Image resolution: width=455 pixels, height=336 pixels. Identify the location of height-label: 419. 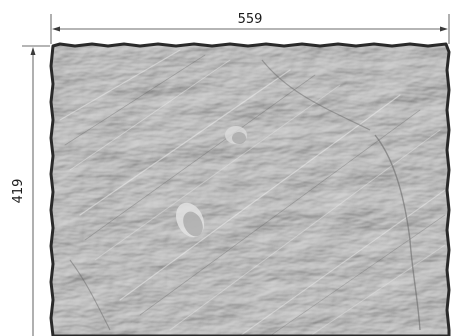
(18, 191).